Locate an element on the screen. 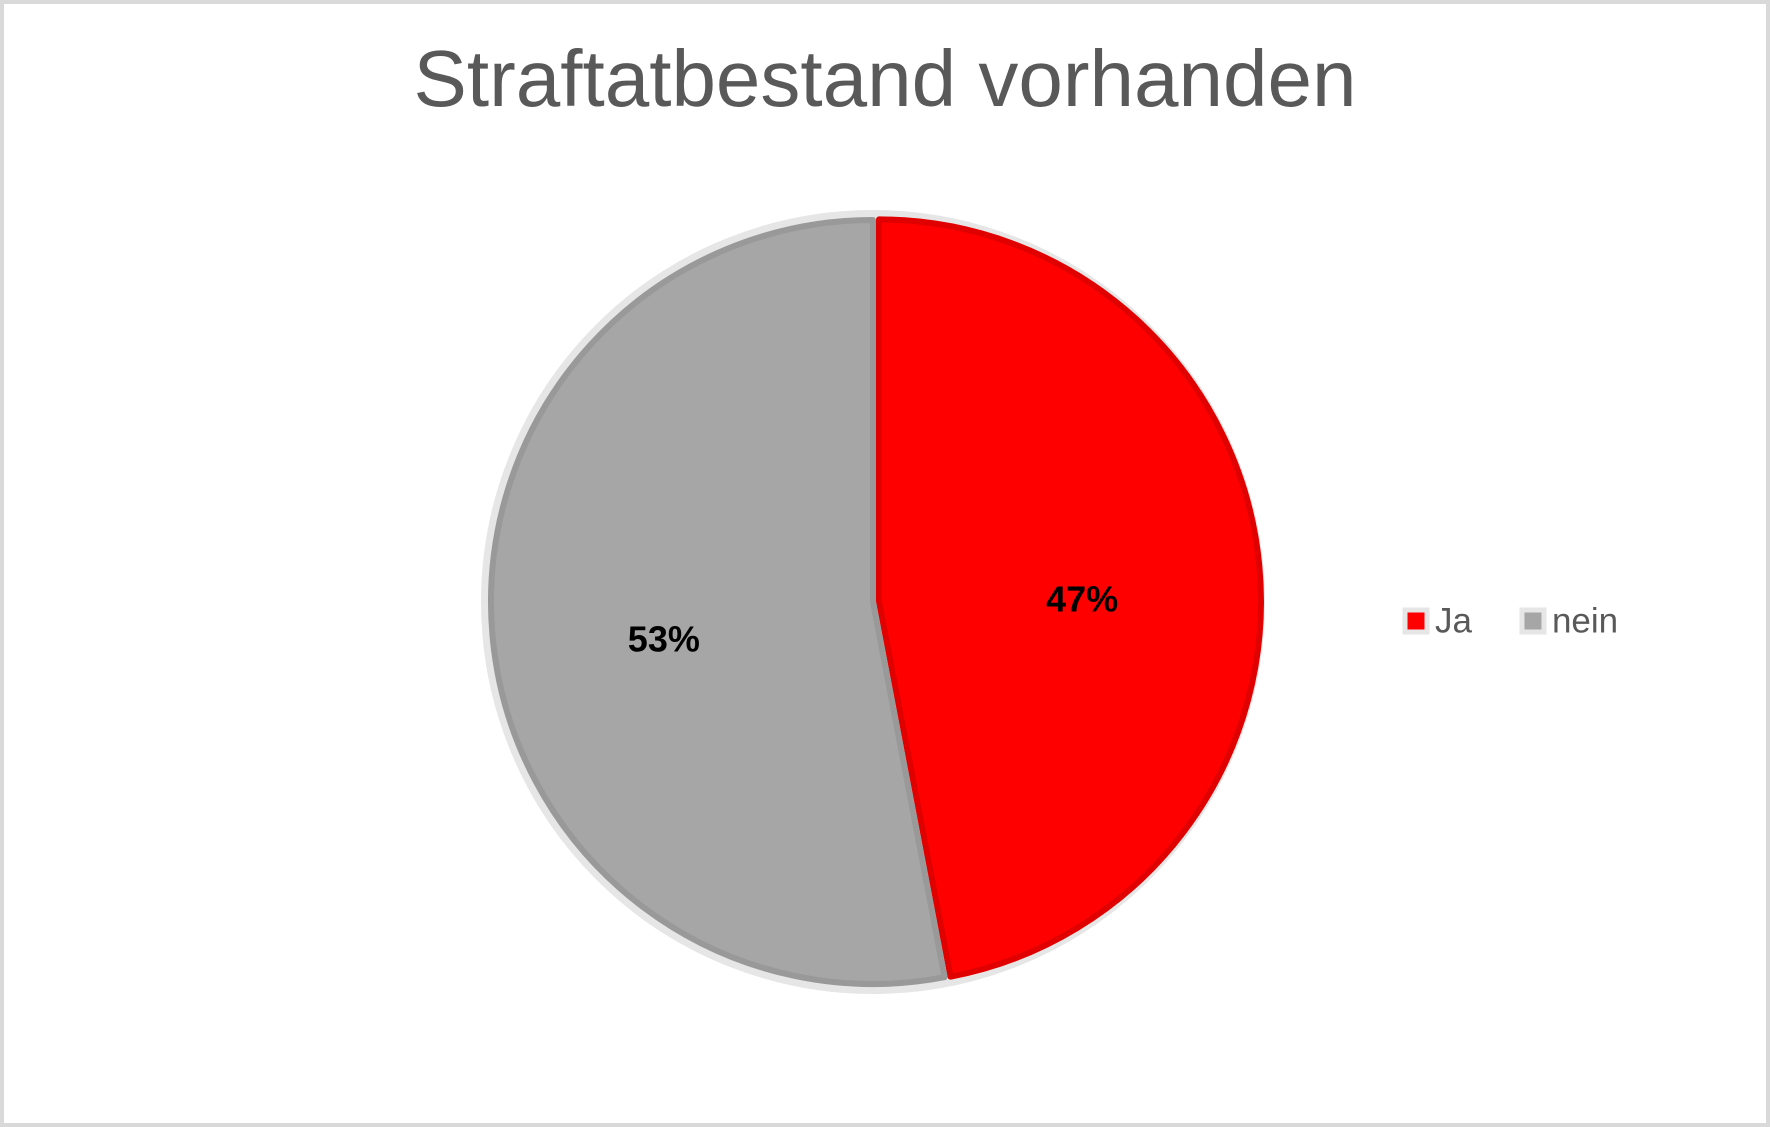 Image resolution: width=1770 pixels, height=1127 pixels. chart-title: Straftatbestand vorhanden is located at coordinates (885, 78).